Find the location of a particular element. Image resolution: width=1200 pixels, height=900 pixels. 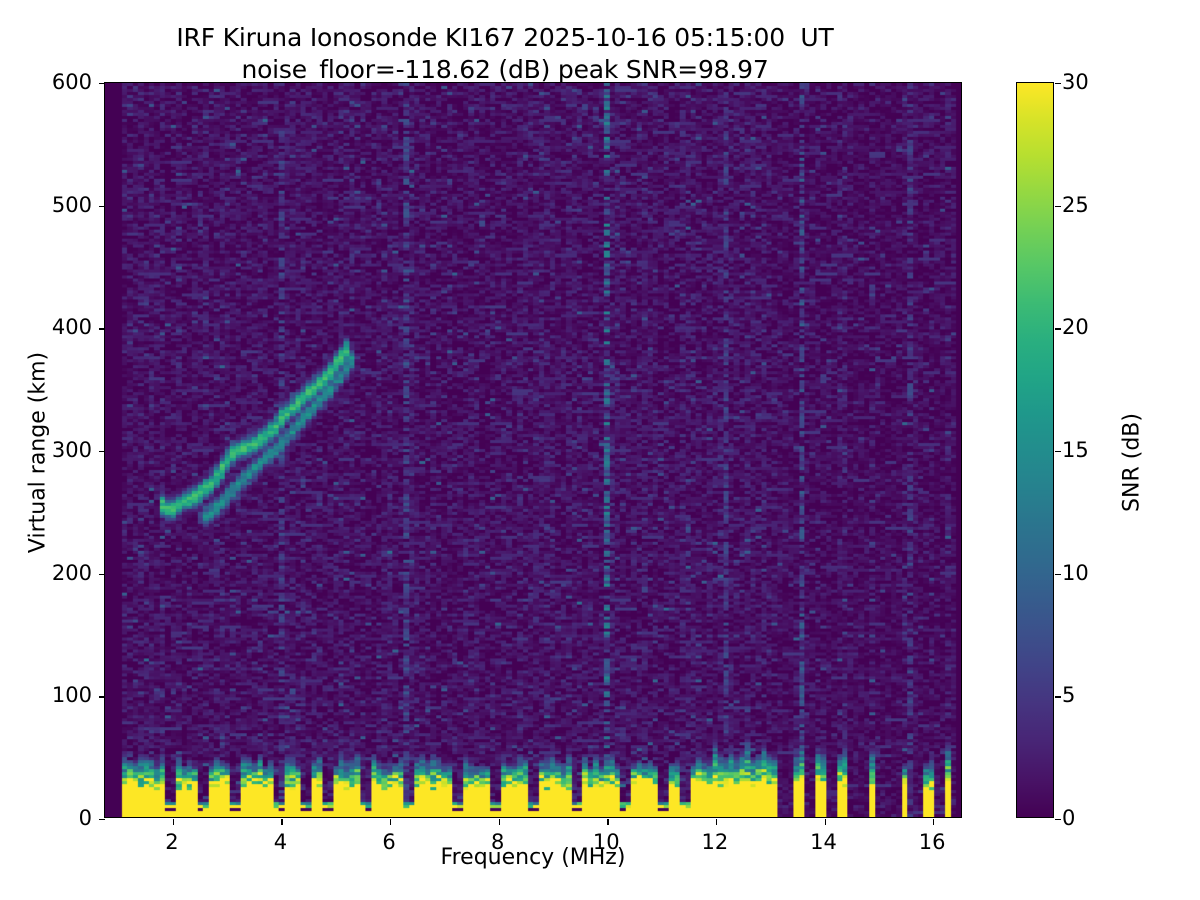

title-line-2: noise_floor=-118.62 (dB) peak SNR=98.97 is located at coordinates (505, 69).